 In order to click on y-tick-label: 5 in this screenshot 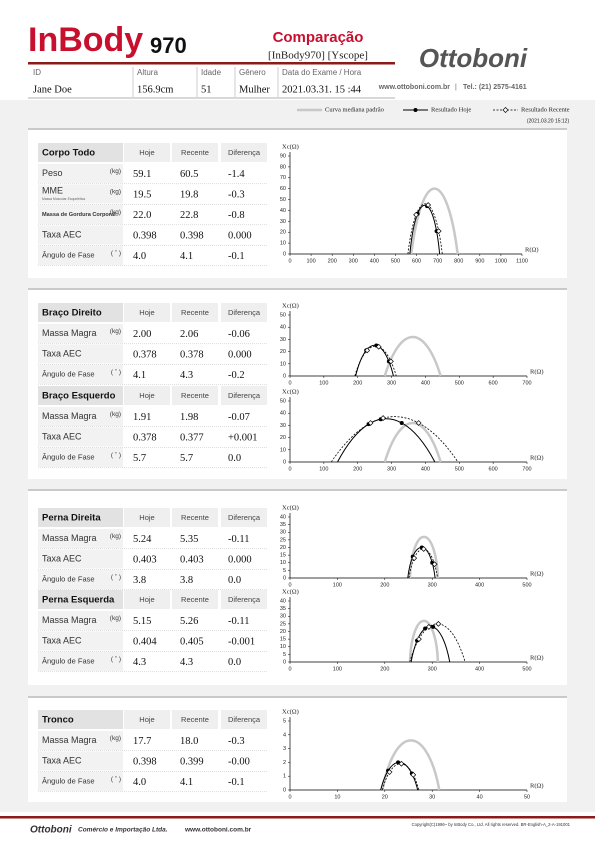, I will do `click(284, 655)`.